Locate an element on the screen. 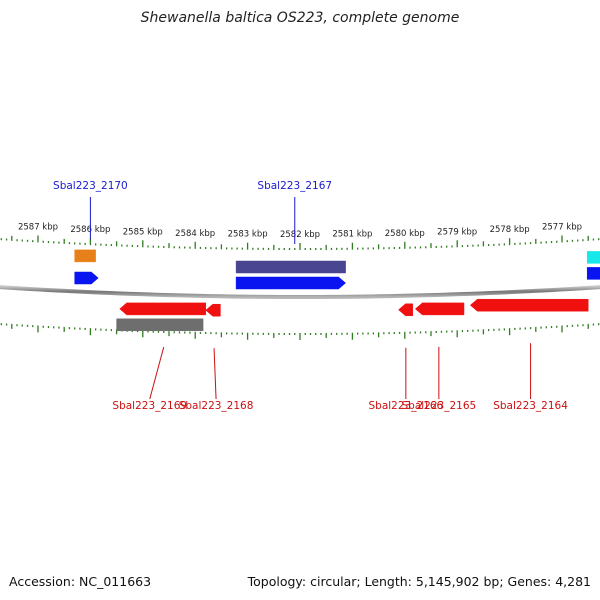 The width and height of the screenshot is (600, 600). scale-tick-label: 2583 kbp is located at coordinates (248, 235).